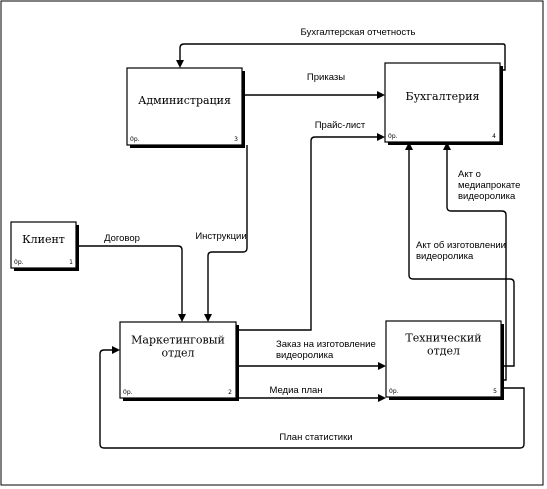 This screenshot has height=489, width=547. I want to click on arrow-label: Акт о медиапрокате видеоролика, so click(489, 185).